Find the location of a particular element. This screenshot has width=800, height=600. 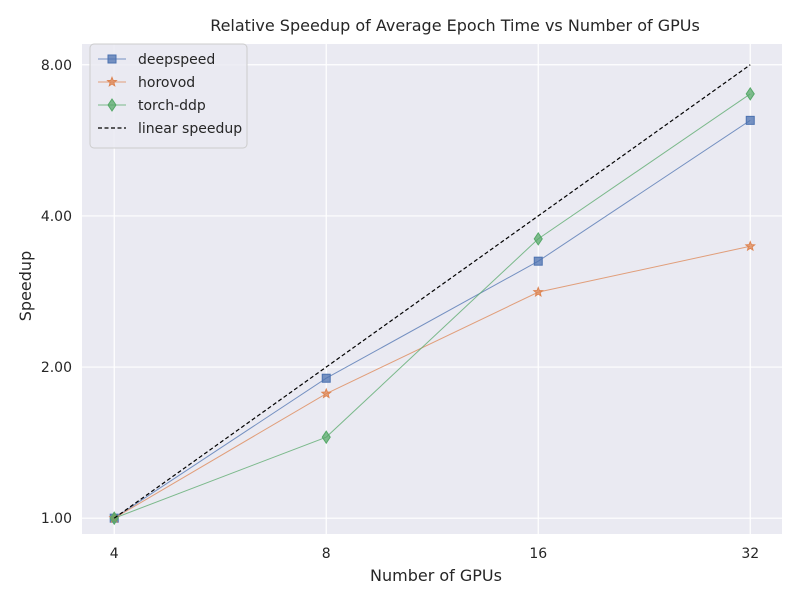

x-axis-ticks: 4 8 16 32 is located at coordinates (434, 554).